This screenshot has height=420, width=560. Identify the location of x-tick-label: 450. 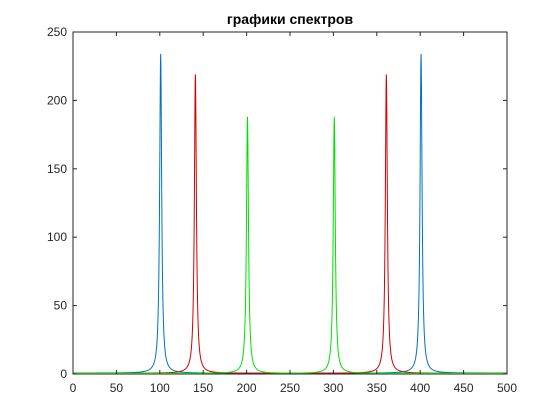
(464, 388).